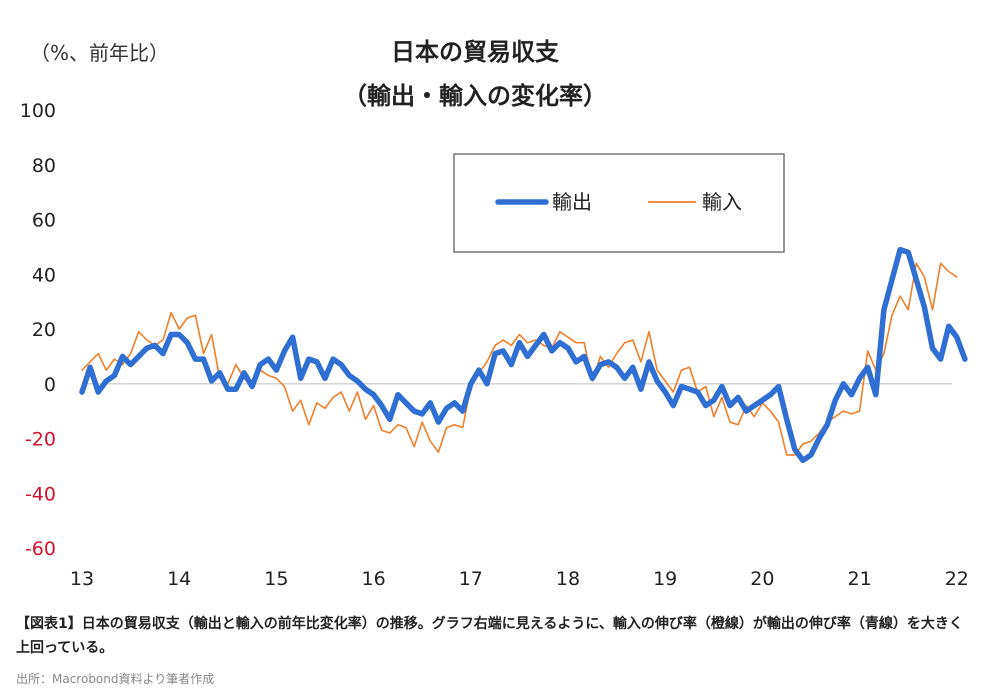 The height and width of the screenshot is (693, 1000). What do you see at coordinates (38, 111) in the screenshot?
I see `y-tick-label: 100` at bounding box center [38, 111].